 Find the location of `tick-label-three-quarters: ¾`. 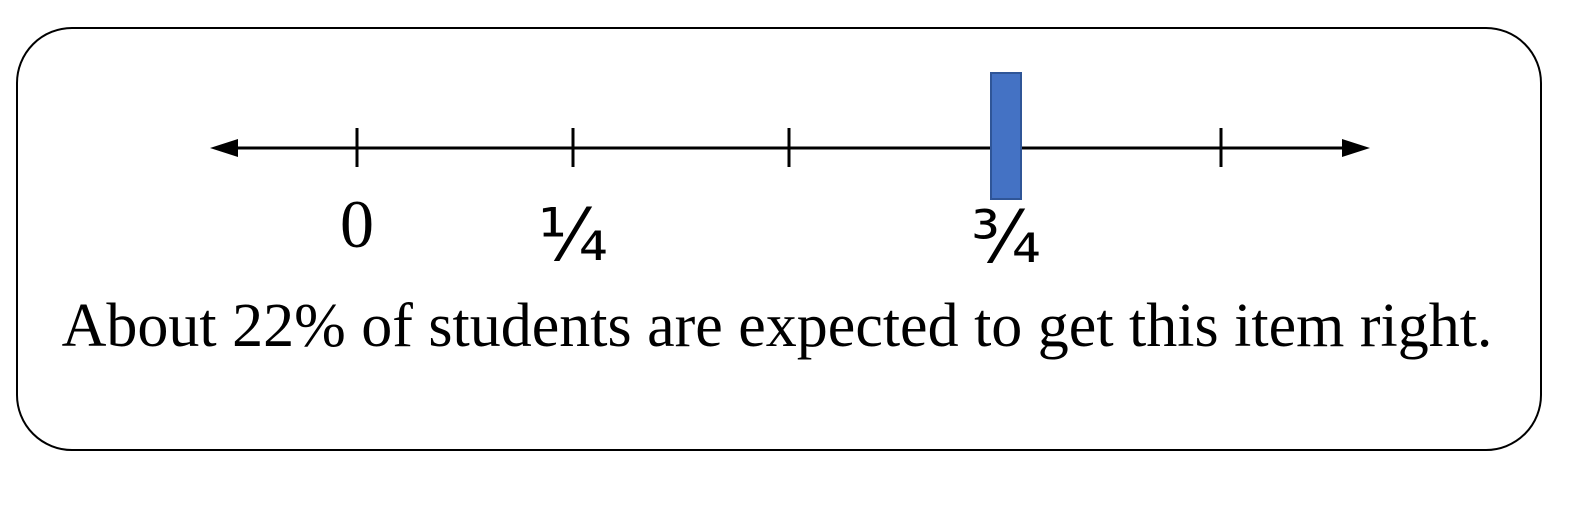

tick-label-three-quarters: ¾ is located at coordinates (1006, 237).